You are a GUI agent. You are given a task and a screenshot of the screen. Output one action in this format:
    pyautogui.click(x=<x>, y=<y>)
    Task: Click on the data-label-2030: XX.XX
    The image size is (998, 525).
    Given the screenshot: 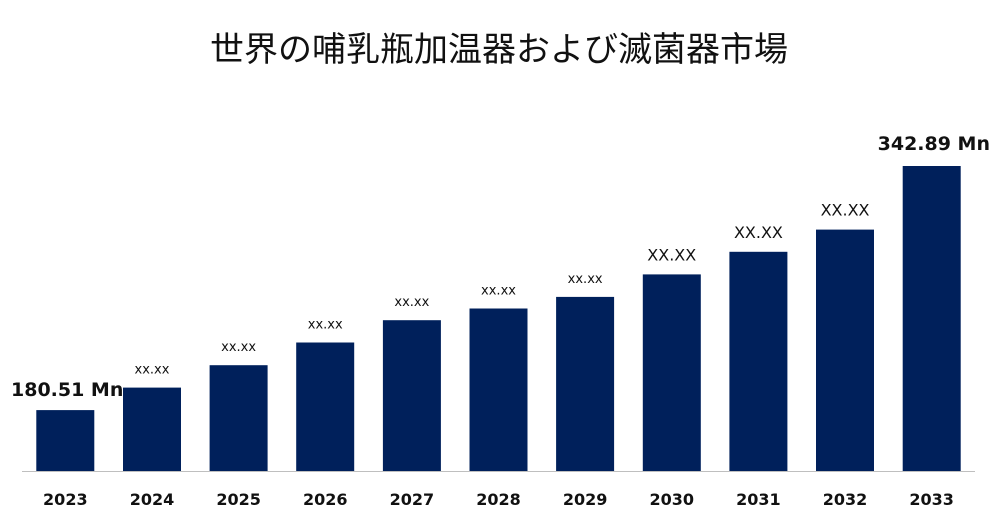 What is the action you would take?
    pyautogui.click(x=671, y=254)
    